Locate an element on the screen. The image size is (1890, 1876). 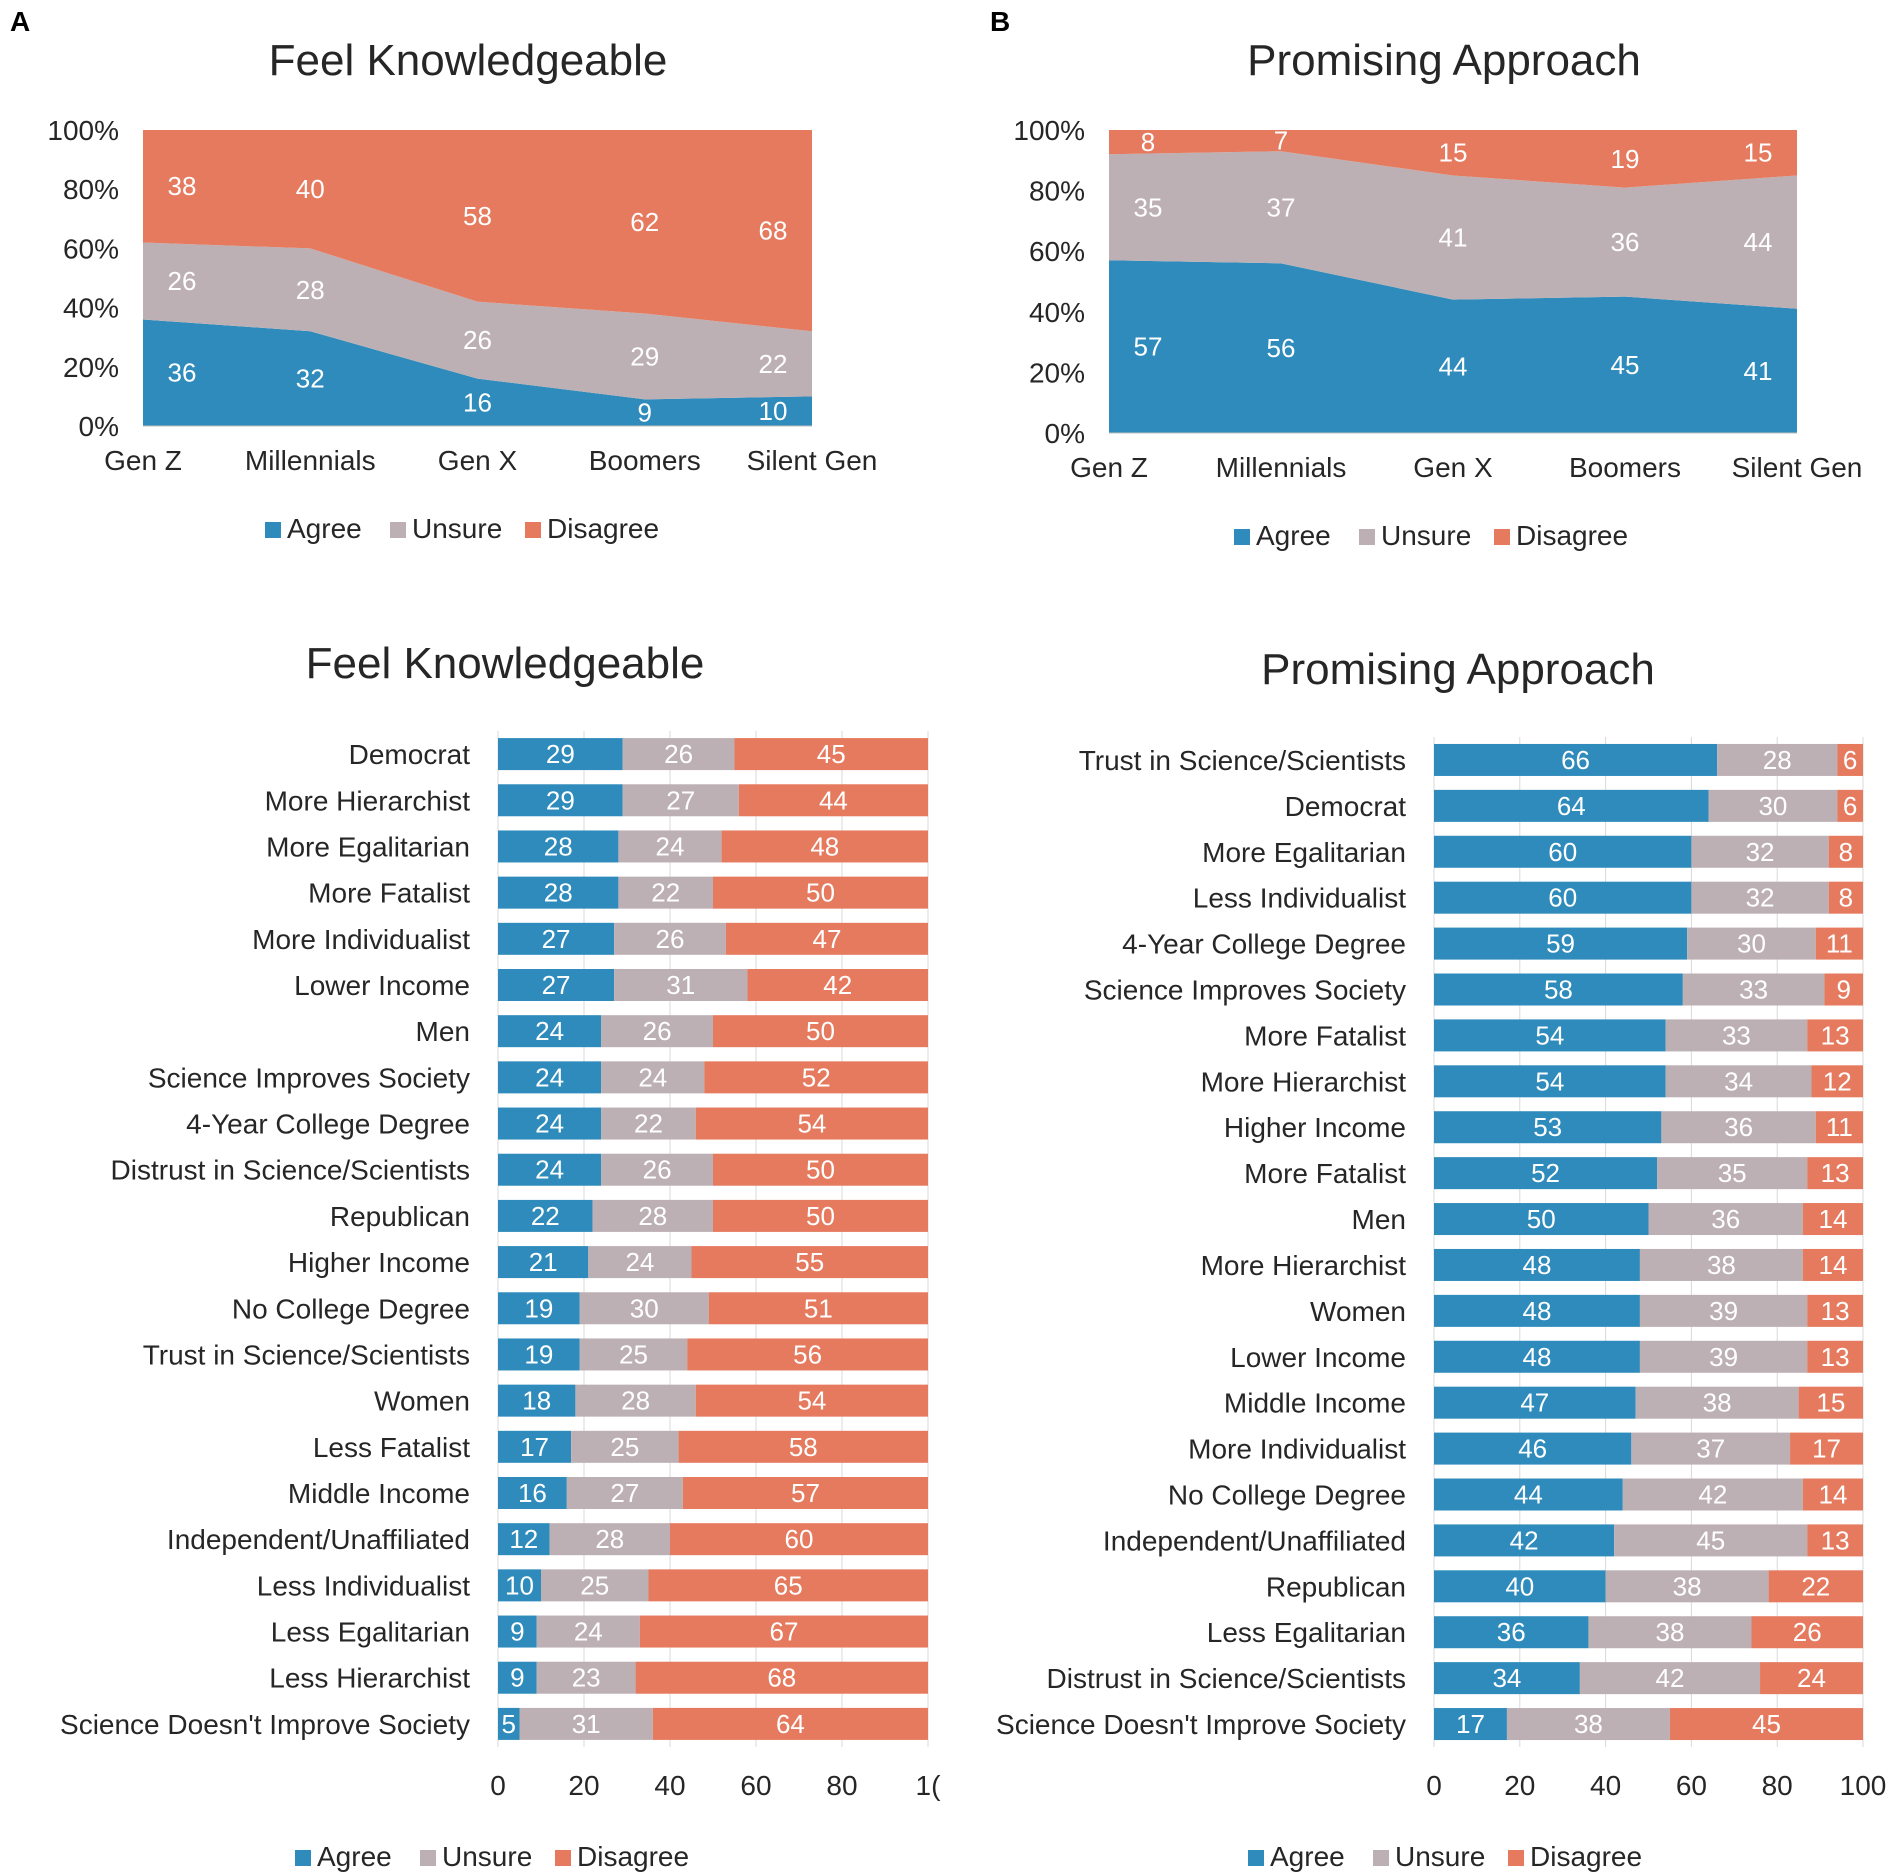
bar-label-unsure: 27 is located at coordinates (624, 1493).